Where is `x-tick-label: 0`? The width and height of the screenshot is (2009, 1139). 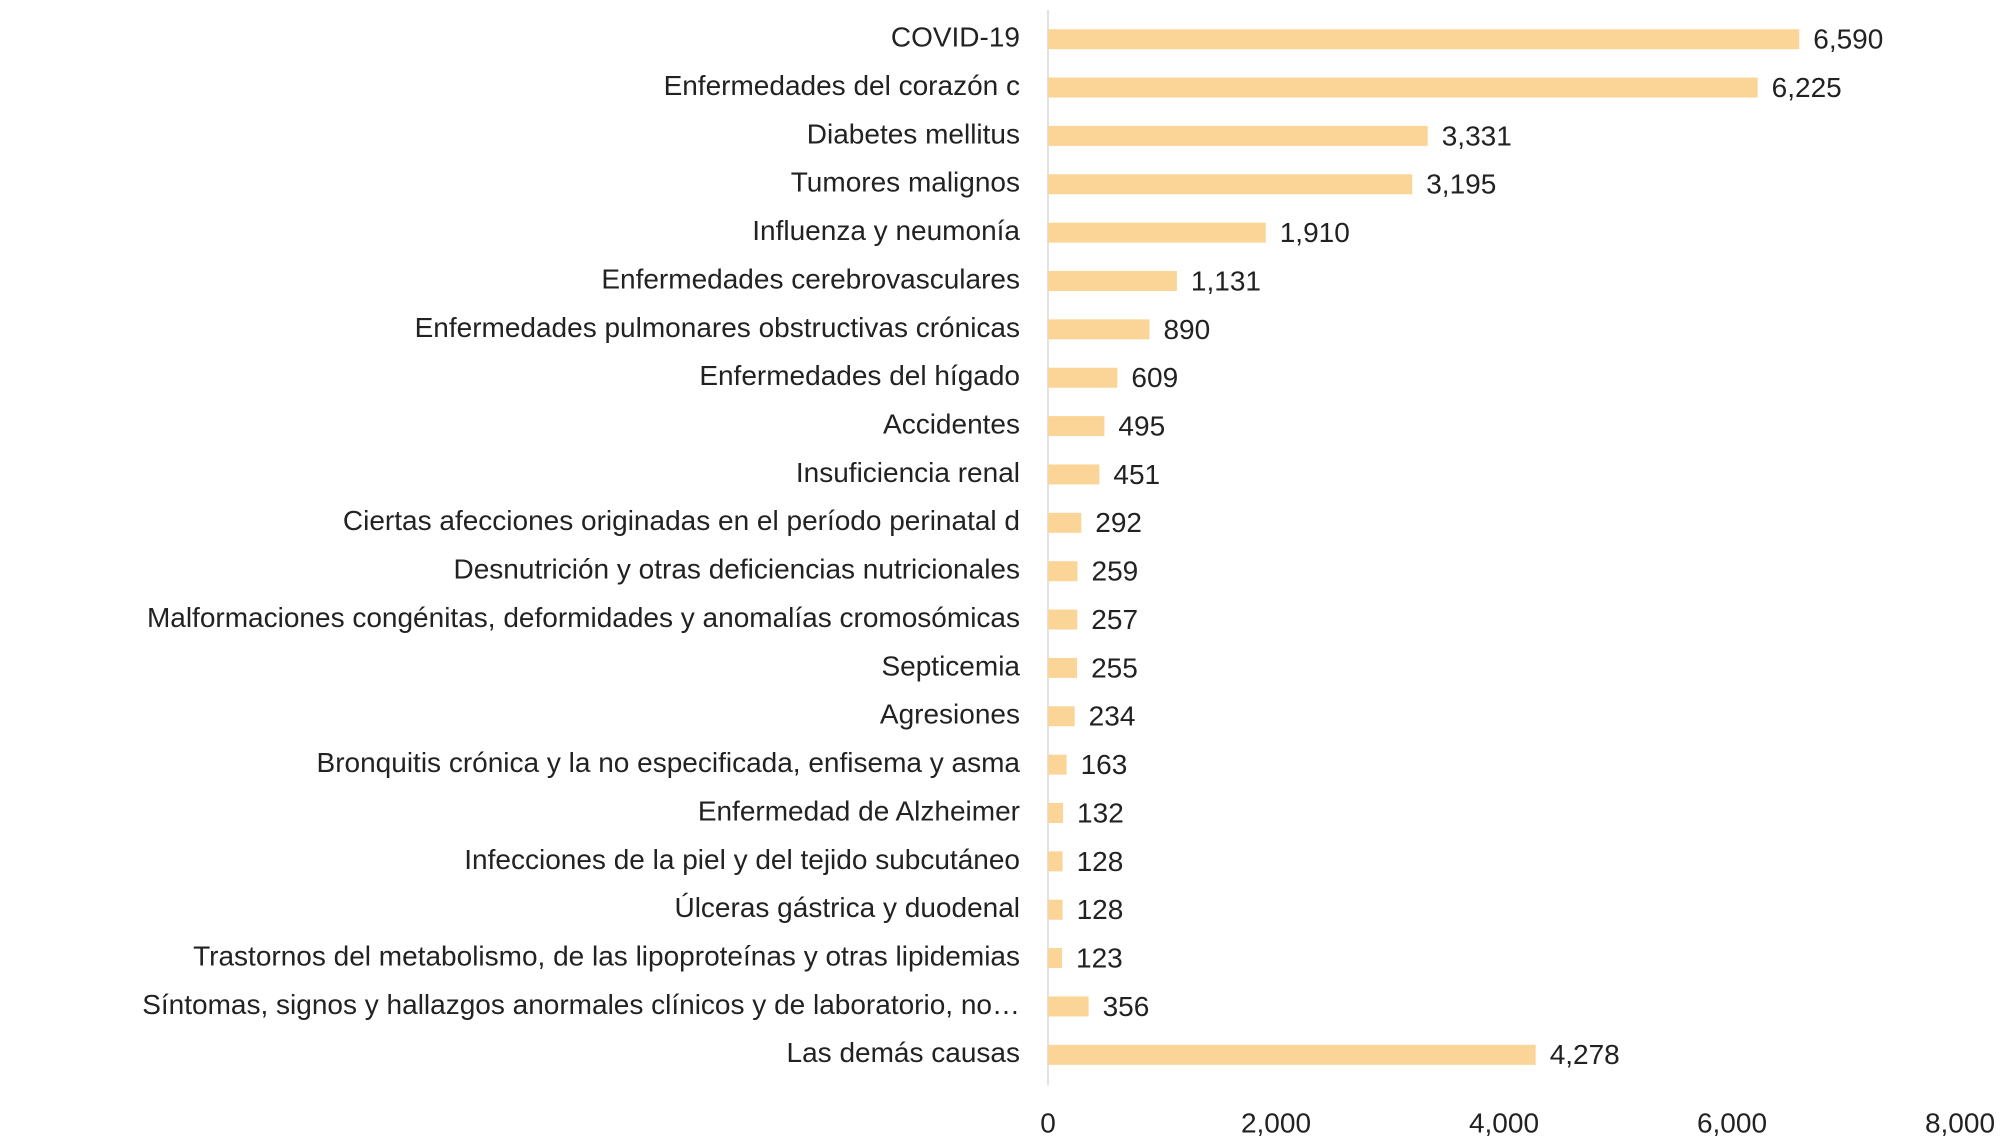 x-tick-label: 0 is located at coordinates (1048, 1122).